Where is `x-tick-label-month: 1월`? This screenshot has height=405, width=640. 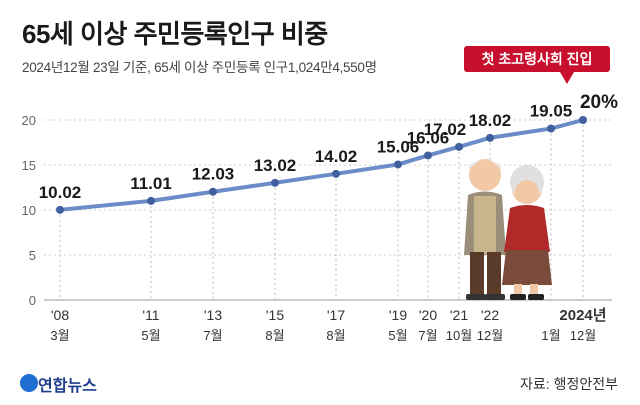 x-tick-label-month: 1월 is located at coordinates (550, 335).